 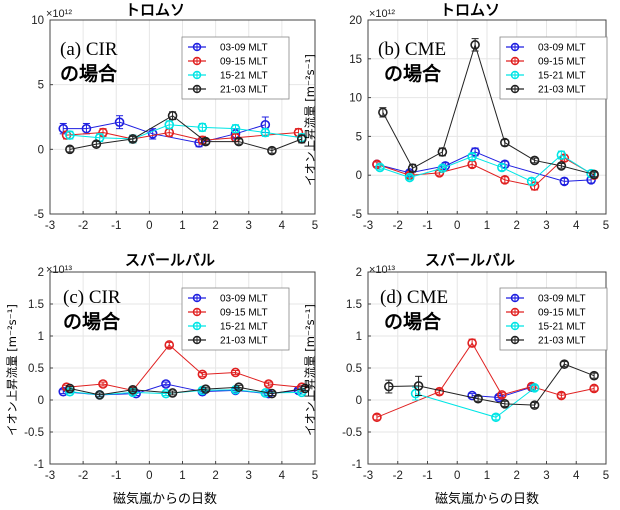 What do you see at coordinates (355, 99) in the screenshot?
I see `y-tick-label: 10` at bounding box center [355, 99].